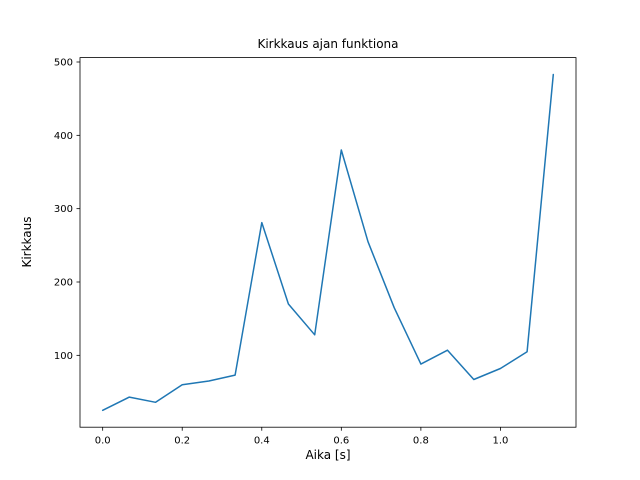  What do you see at coordinates (103, 441) in the screenshot?
I see `x-tick-label: 0.0` at bounding box center [103, 441].